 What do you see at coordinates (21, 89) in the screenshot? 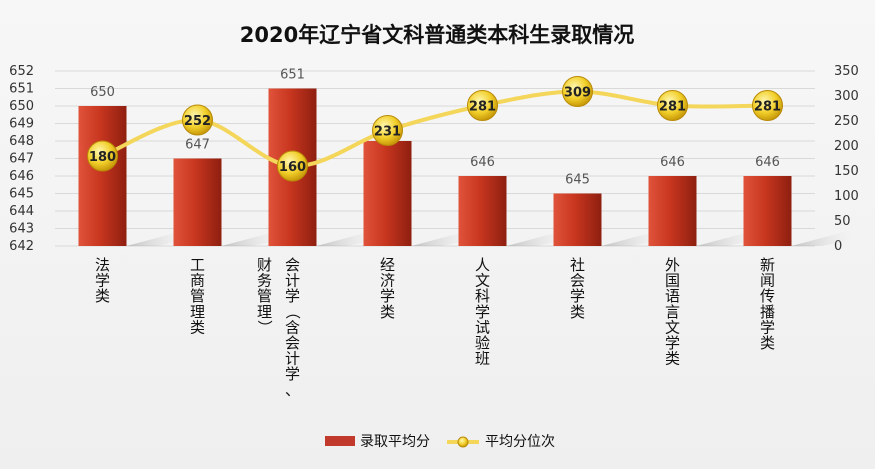
I see `left-tick-label: 651` at bounding box center [21, 89].